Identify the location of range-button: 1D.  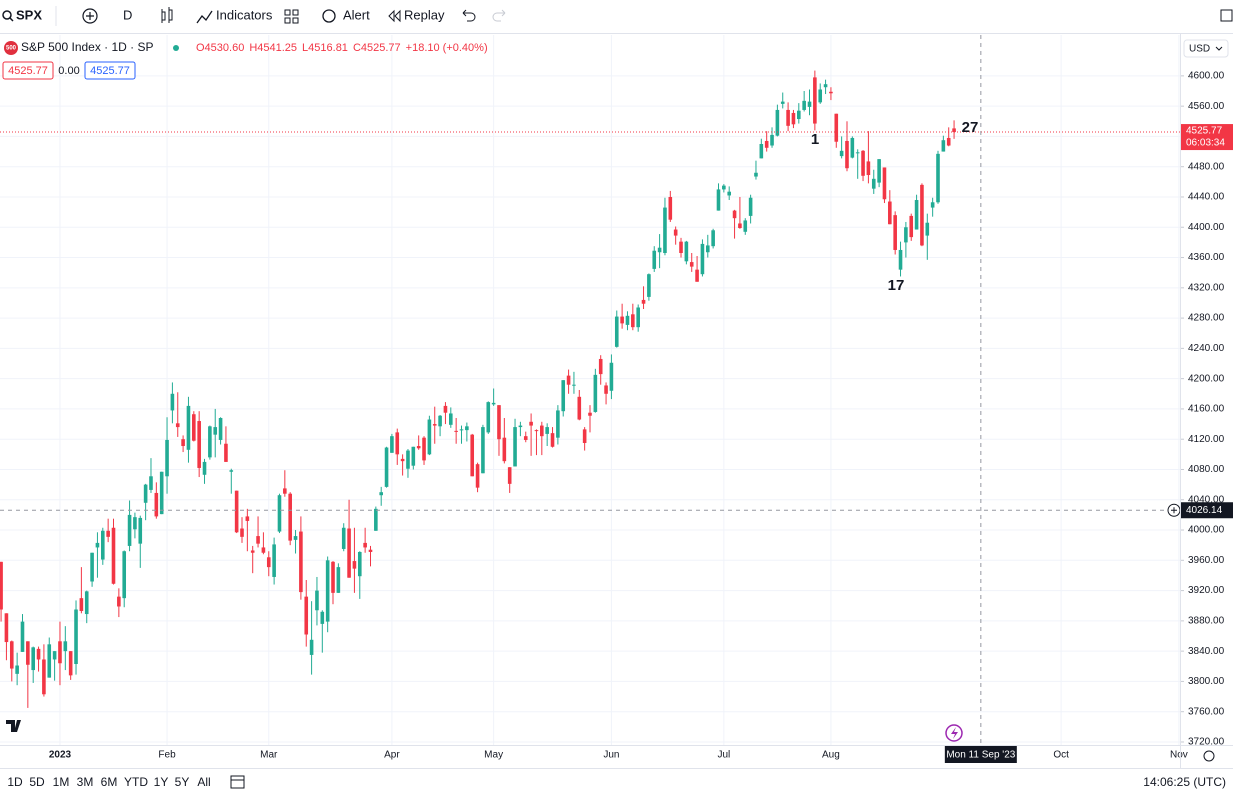
(15, 782).